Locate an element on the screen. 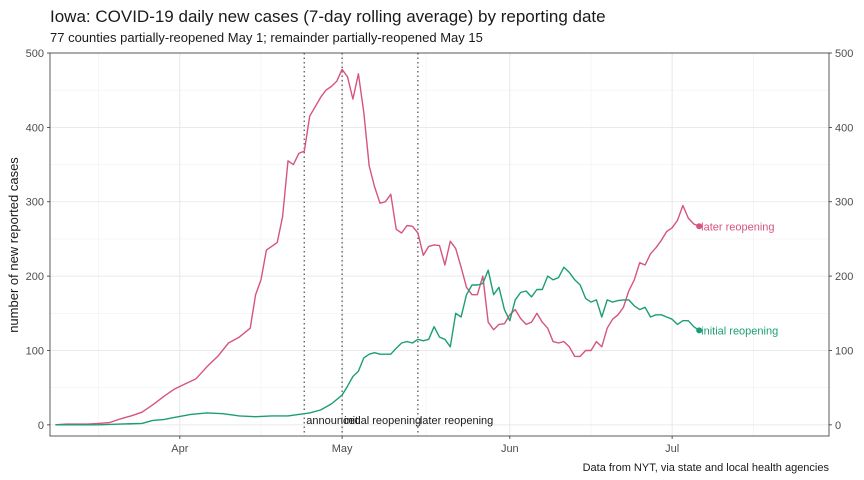 Image resolution: width=864 pixels, height=480 pixels. y-tick-label-right: 100 is located at coordinates (844, 351).